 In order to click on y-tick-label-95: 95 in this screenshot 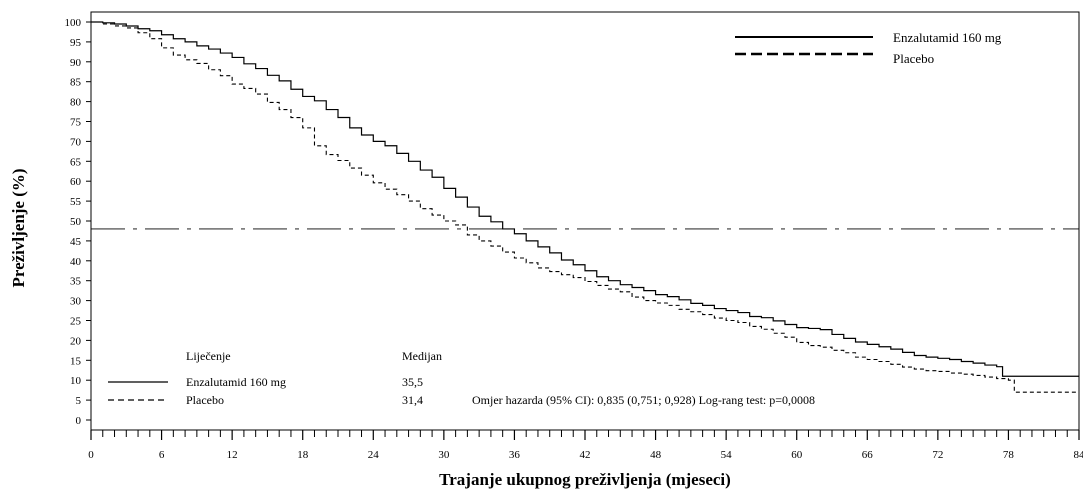, I will do `click(76, 43)`.